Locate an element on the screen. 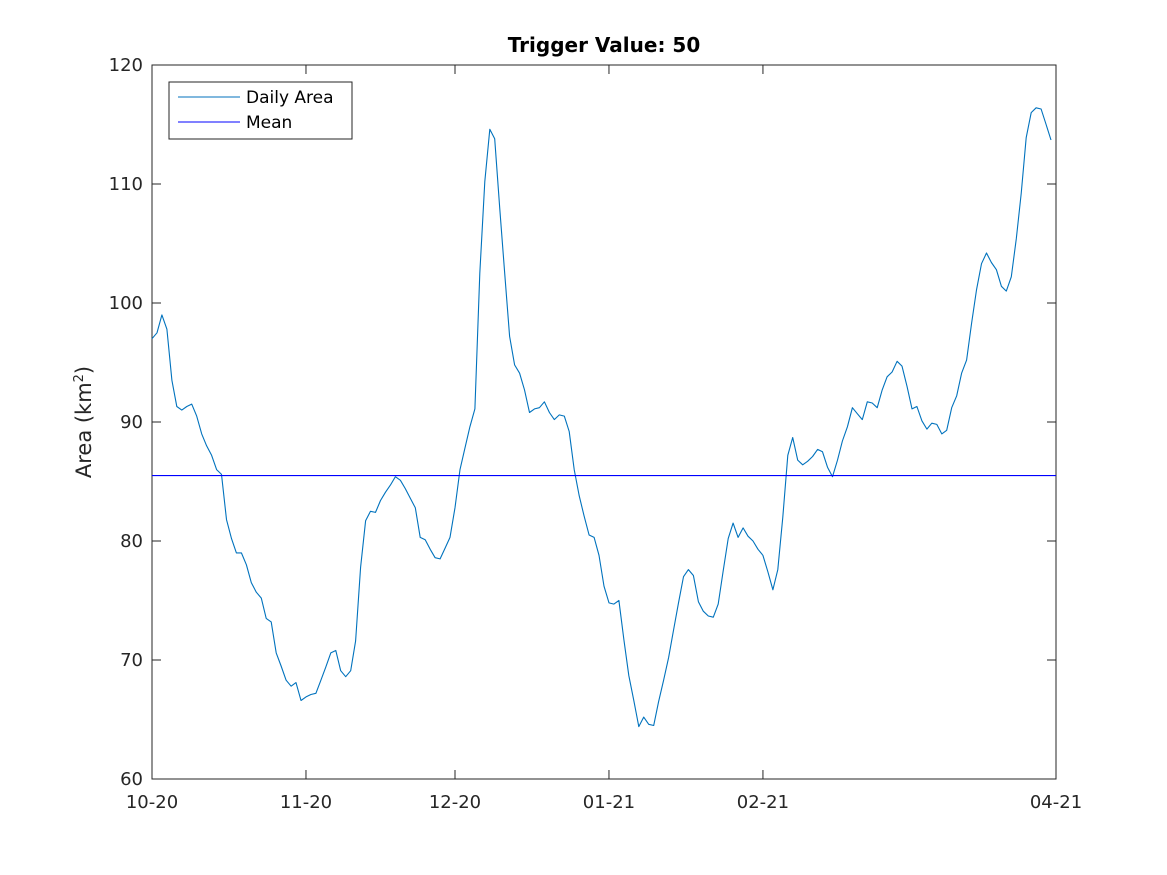 This screenshot has width=1167, height=875. y-tick-label: 70 is located at coordinates (131, 660).